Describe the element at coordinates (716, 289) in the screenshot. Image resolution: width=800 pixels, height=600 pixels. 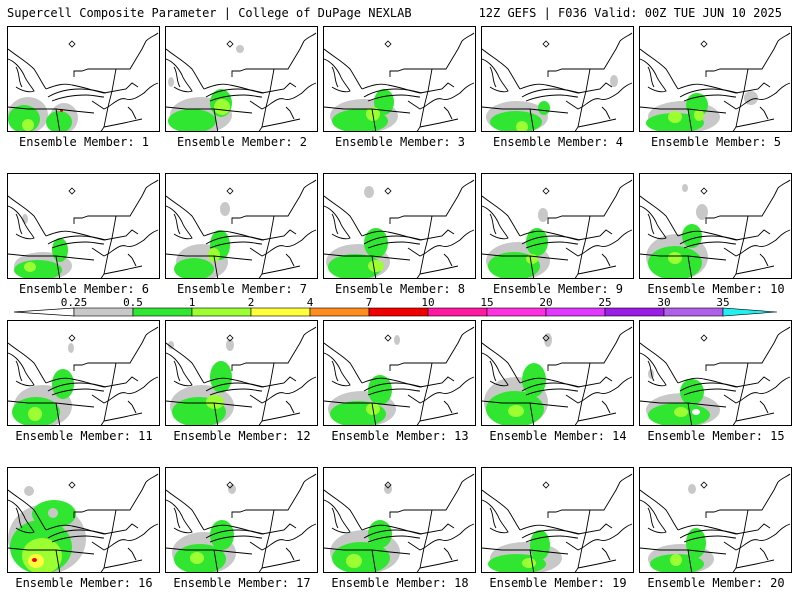
I see `ensemble-member-label: Ensemble Member: 10` at that location.